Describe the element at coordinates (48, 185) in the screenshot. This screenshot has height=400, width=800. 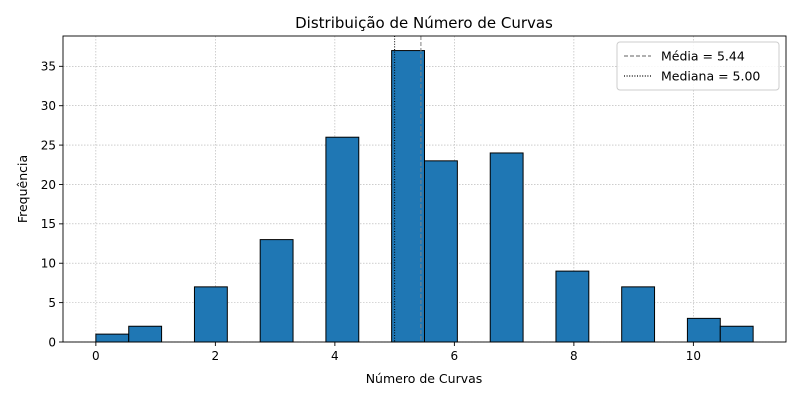
I see `y-tick-label: 20` at that location.